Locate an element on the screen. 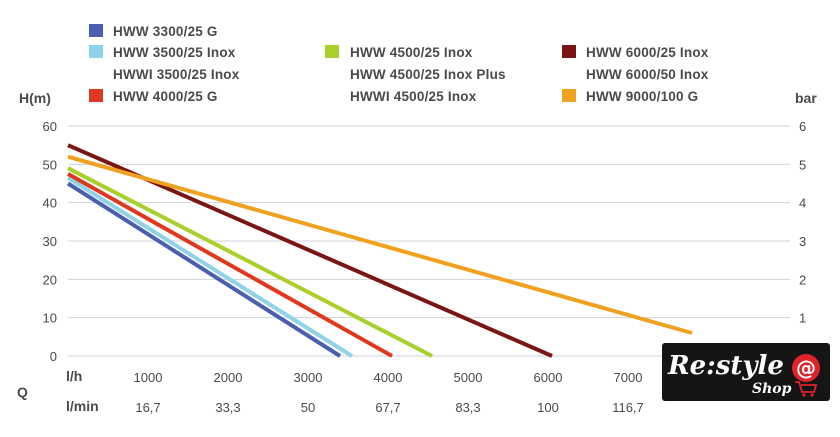  restyle-shop-logo: Re:style Shop @ is located at coordinates (746, 372).